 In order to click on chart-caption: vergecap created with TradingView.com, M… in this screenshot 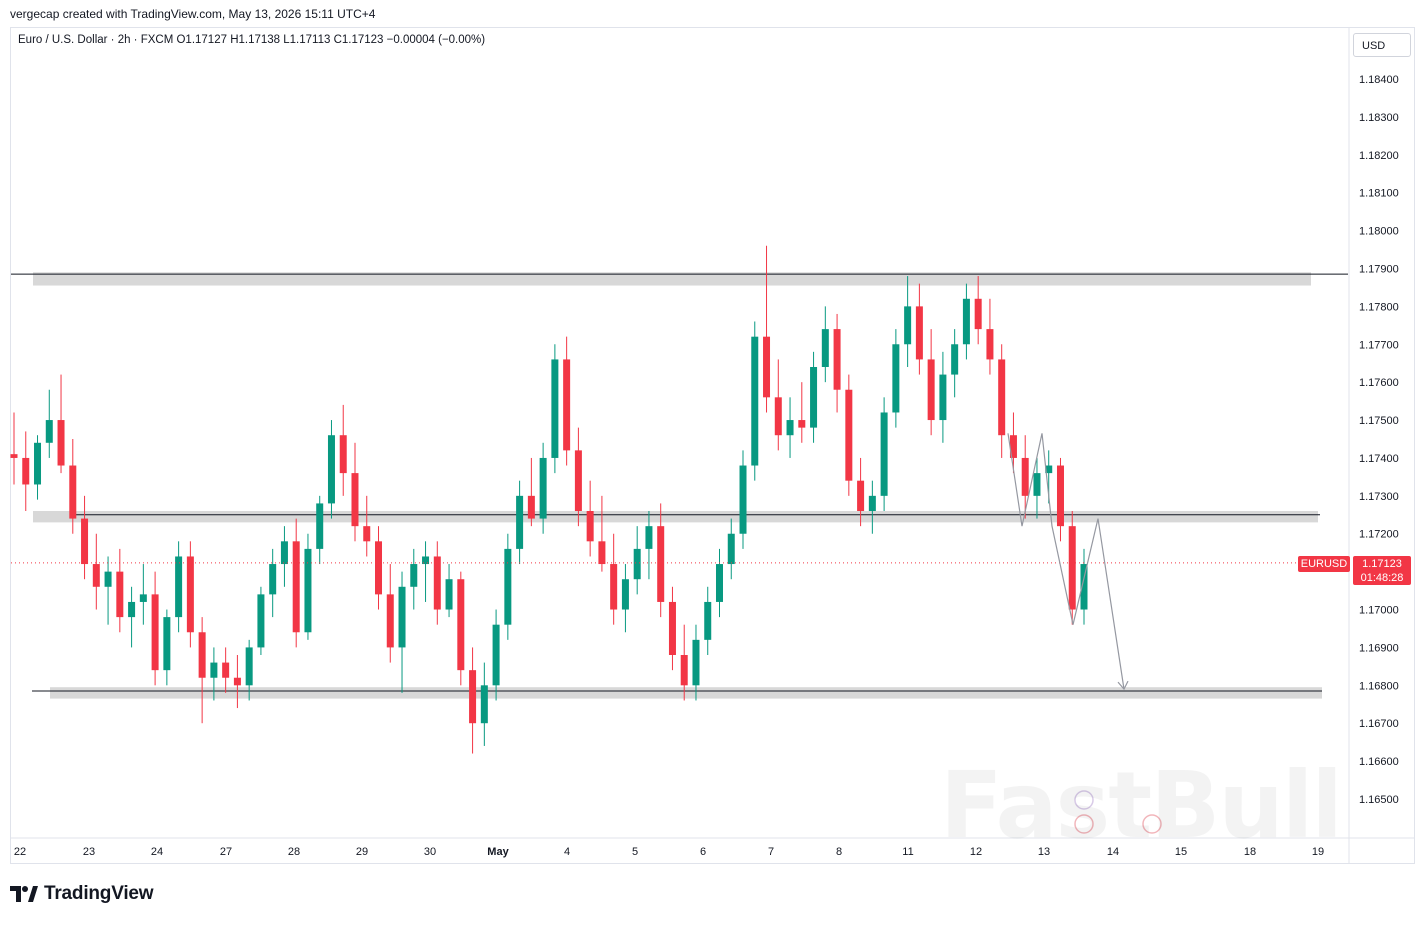, I will do `click(193, 14)`.